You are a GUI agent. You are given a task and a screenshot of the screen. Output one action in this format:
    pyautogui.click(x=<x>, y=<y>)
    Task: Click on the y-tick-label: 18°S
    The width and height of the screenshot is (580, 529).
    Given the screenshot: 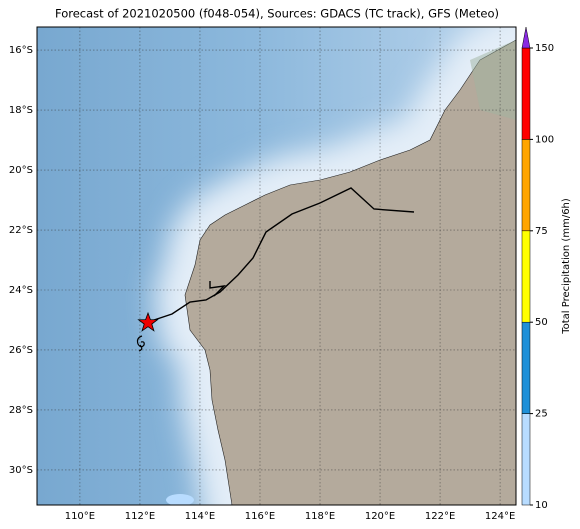 What is the action you would take?
    pyautogui.click(x=21, y=110)
    